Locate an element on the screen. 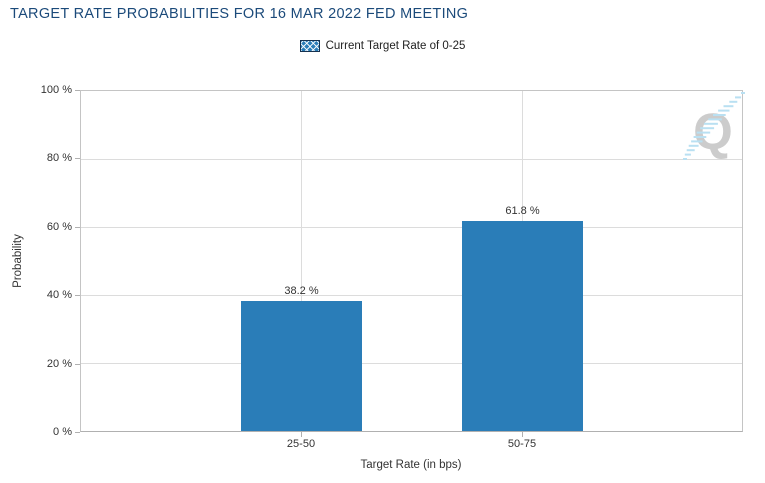 The width and height of the screenshot is (765, 483). ytick-label-0: 0 % is located at coordinates (62, 432).